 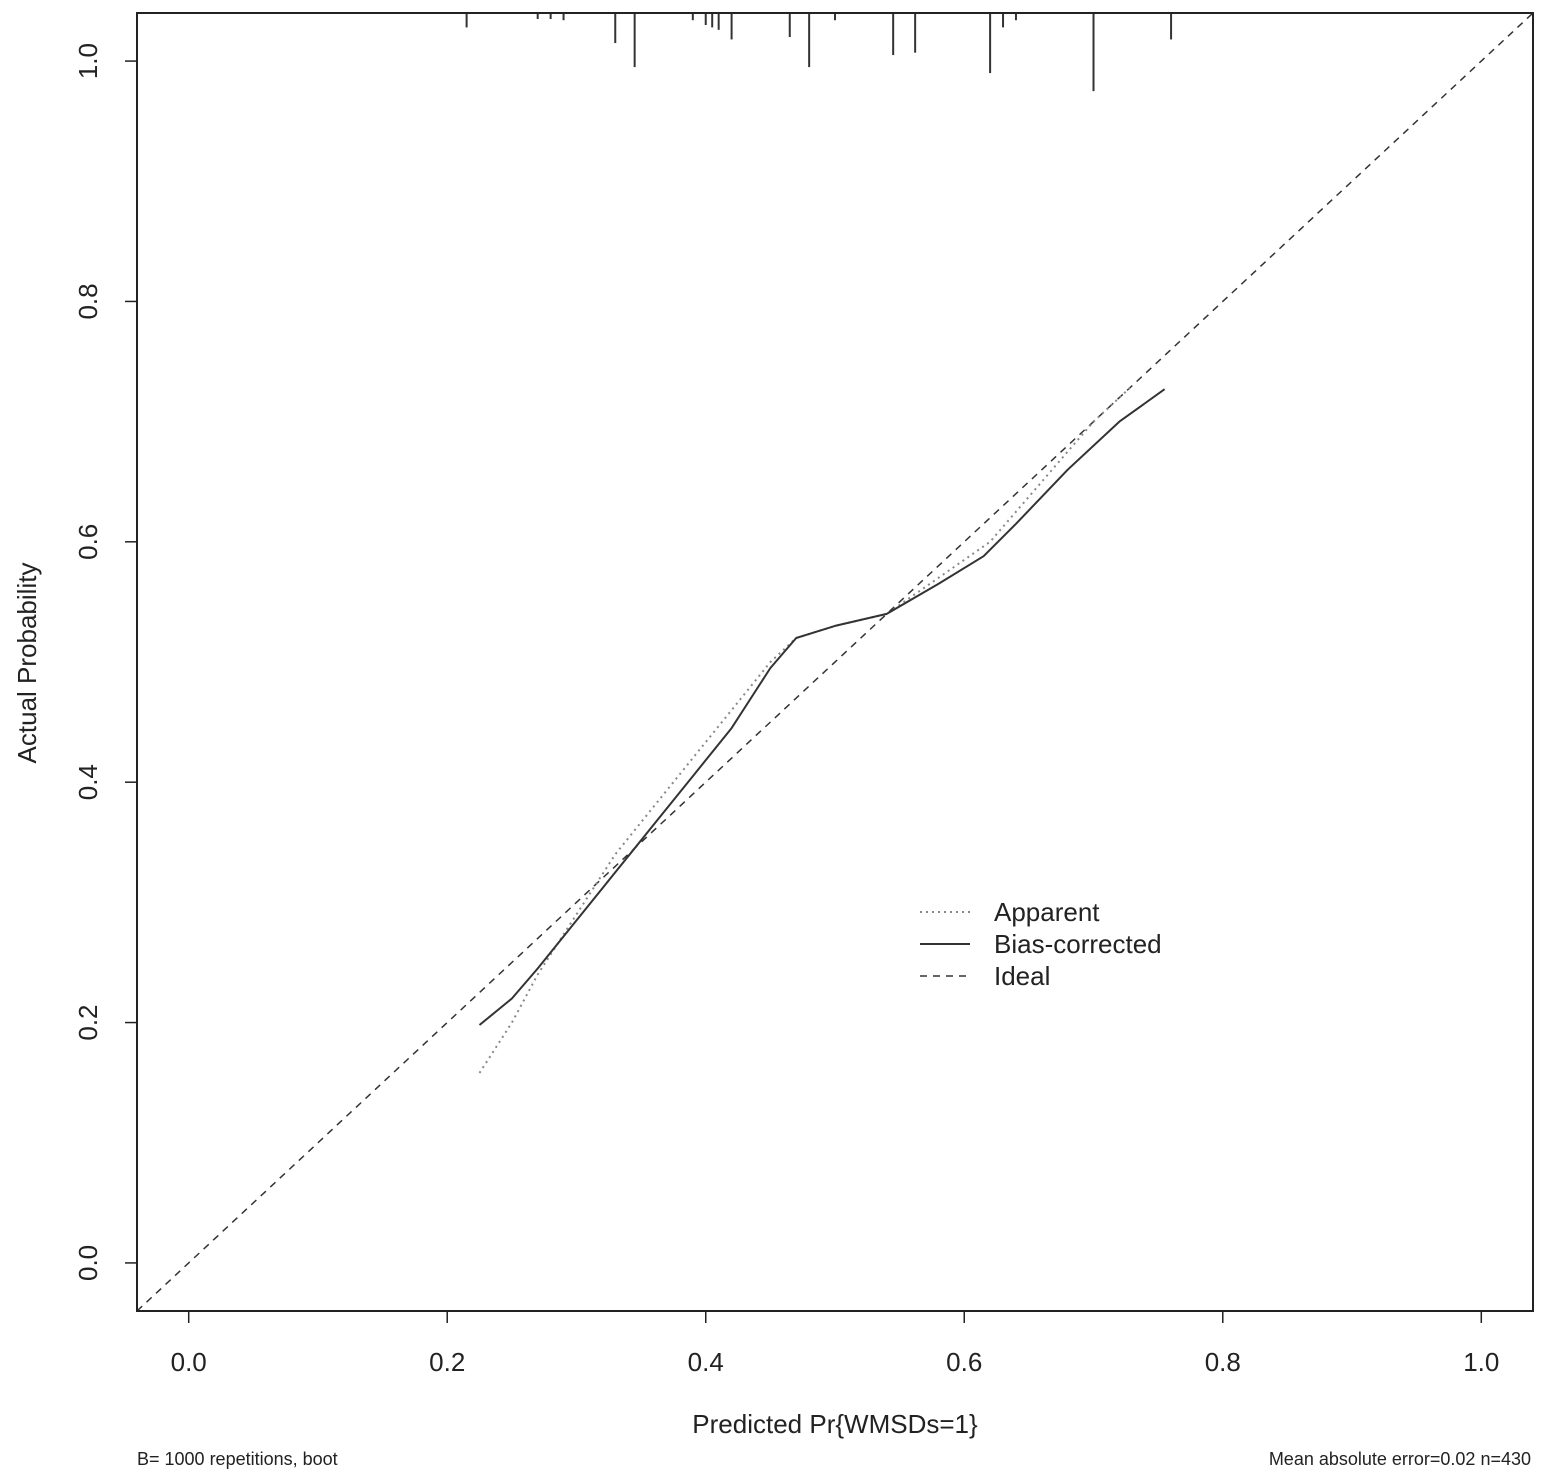 What do you see at coordinates (835, 1424) in the screenshot?
I see `x-axis-title: Predicted Pr{WMSDs=1}` at bounding box center [835, 1424].